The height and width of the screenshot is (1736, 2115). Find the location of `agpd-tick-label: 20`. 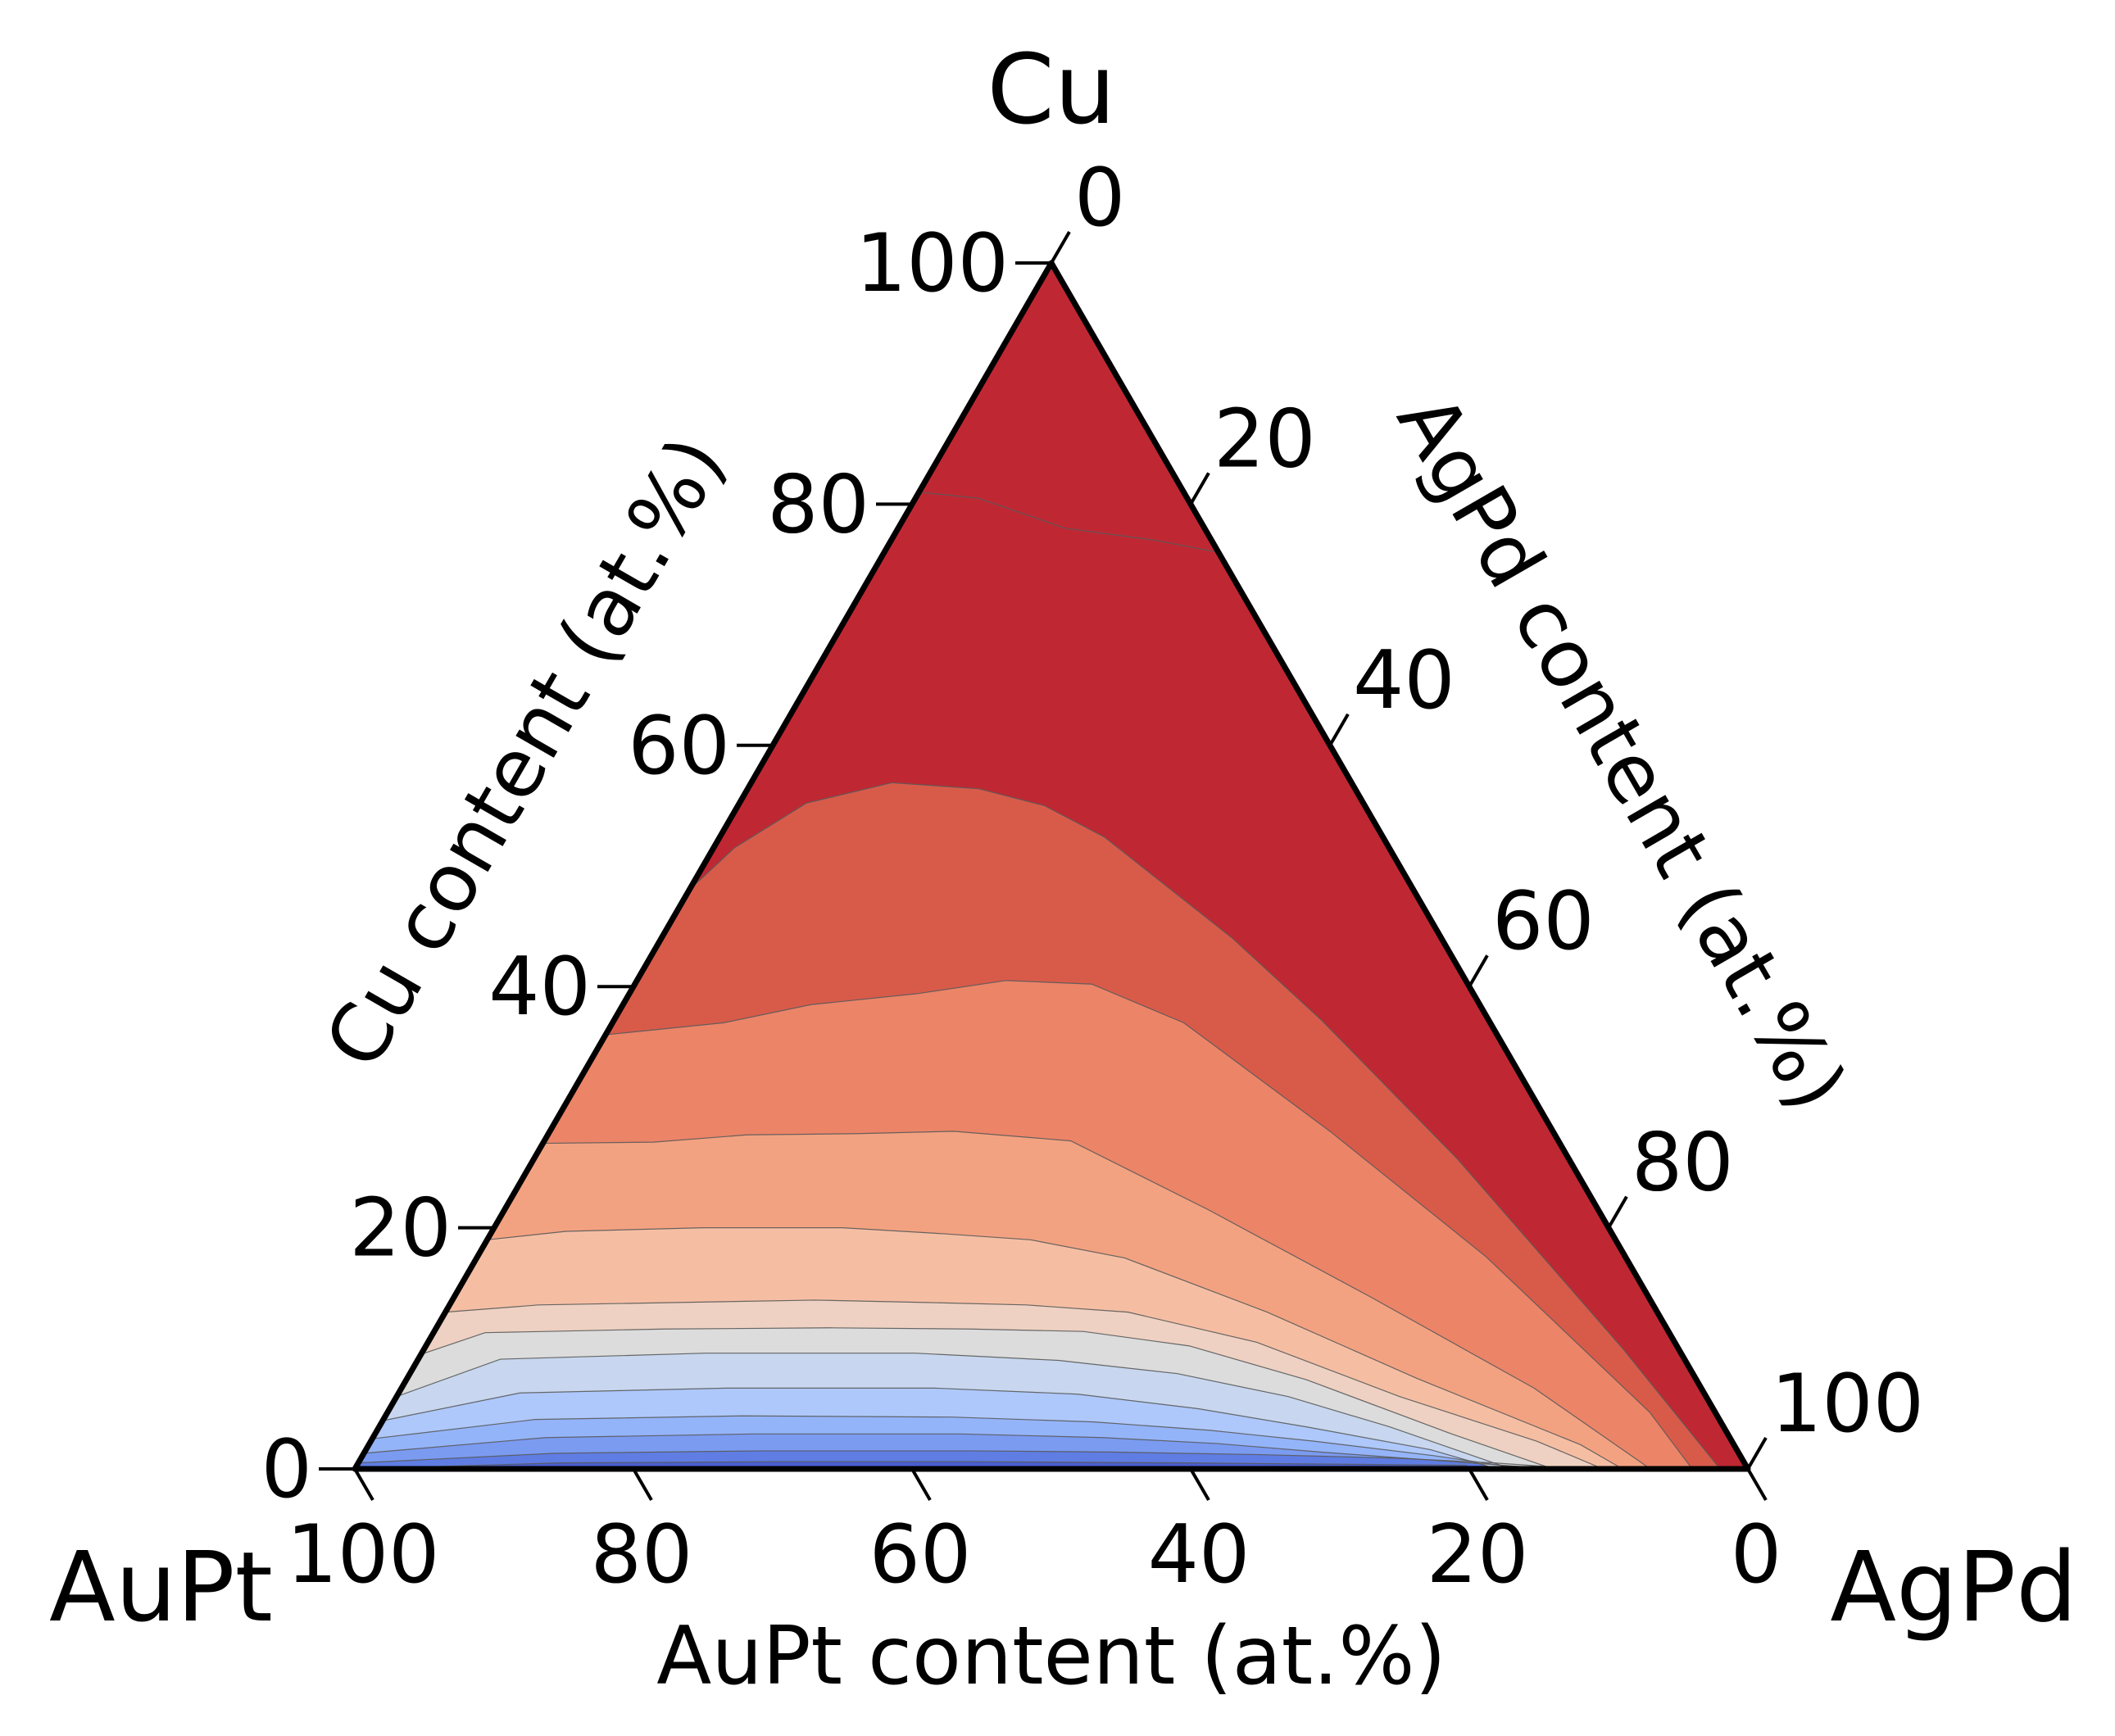

agpd-tick-label: 20 is located at coordinates (1265, 439).